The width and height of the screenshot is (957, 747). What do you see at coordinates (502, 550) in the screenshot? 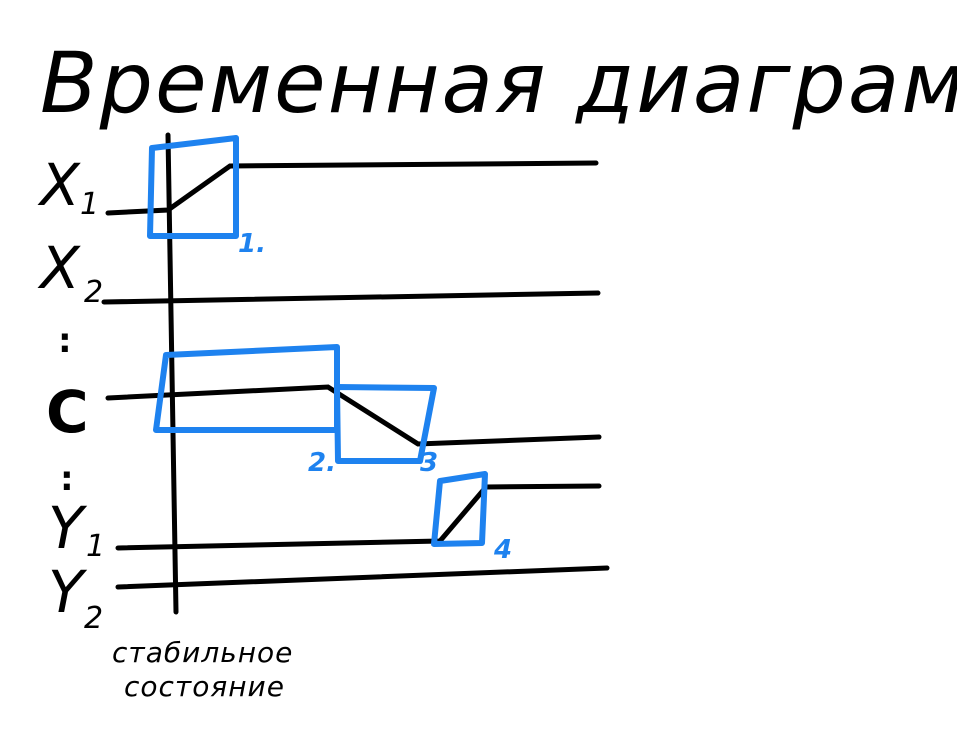
I see `box-number: 4` at bounding box center [502, 550].